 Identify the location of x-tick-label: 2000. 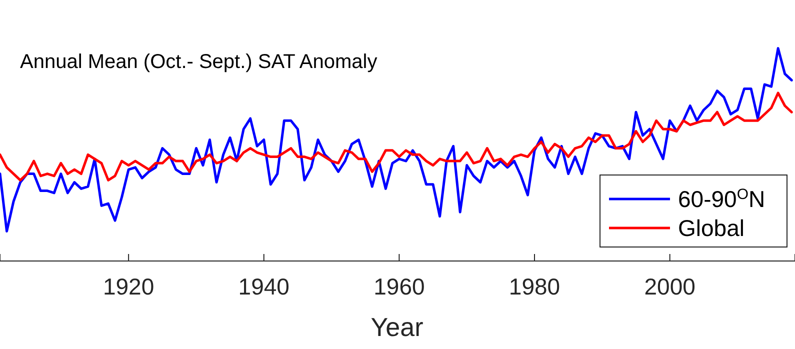
(670, 286).